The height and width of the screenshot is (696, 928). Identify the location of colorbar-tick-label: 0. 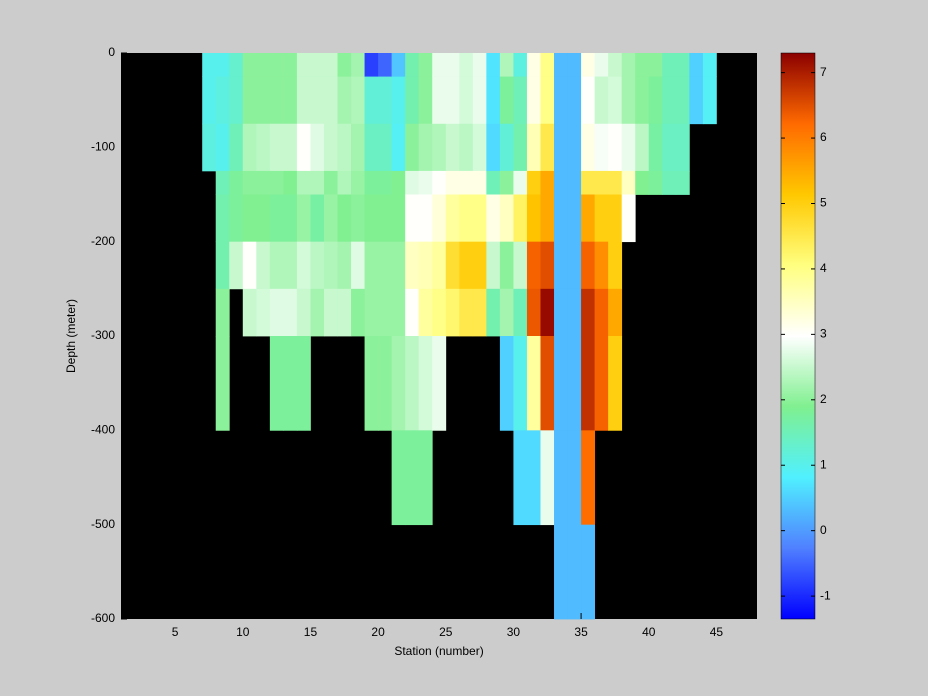
(823, 530).